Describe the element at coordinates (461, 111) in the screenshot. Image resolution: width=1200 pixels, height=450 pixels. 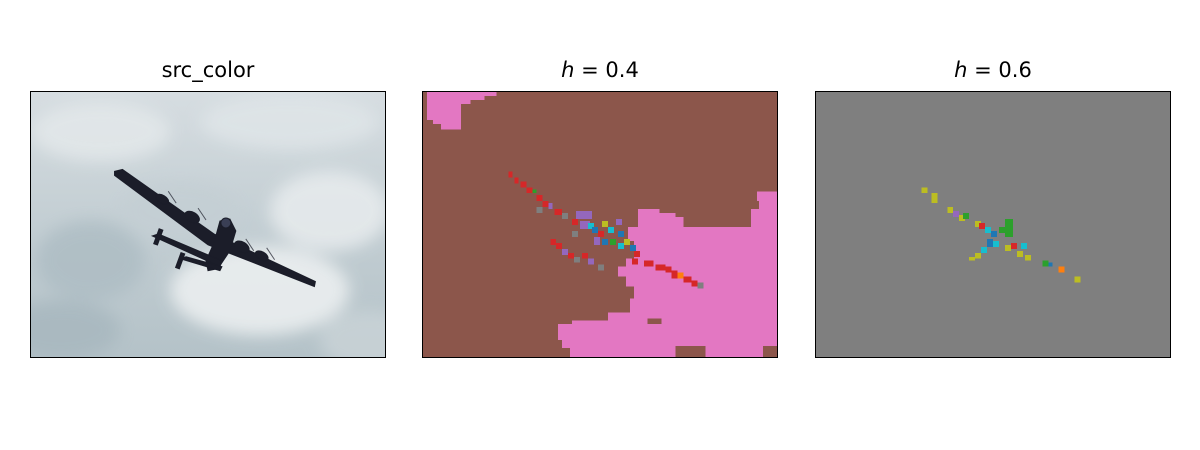
I see `segment-pink-top-left` at that location.